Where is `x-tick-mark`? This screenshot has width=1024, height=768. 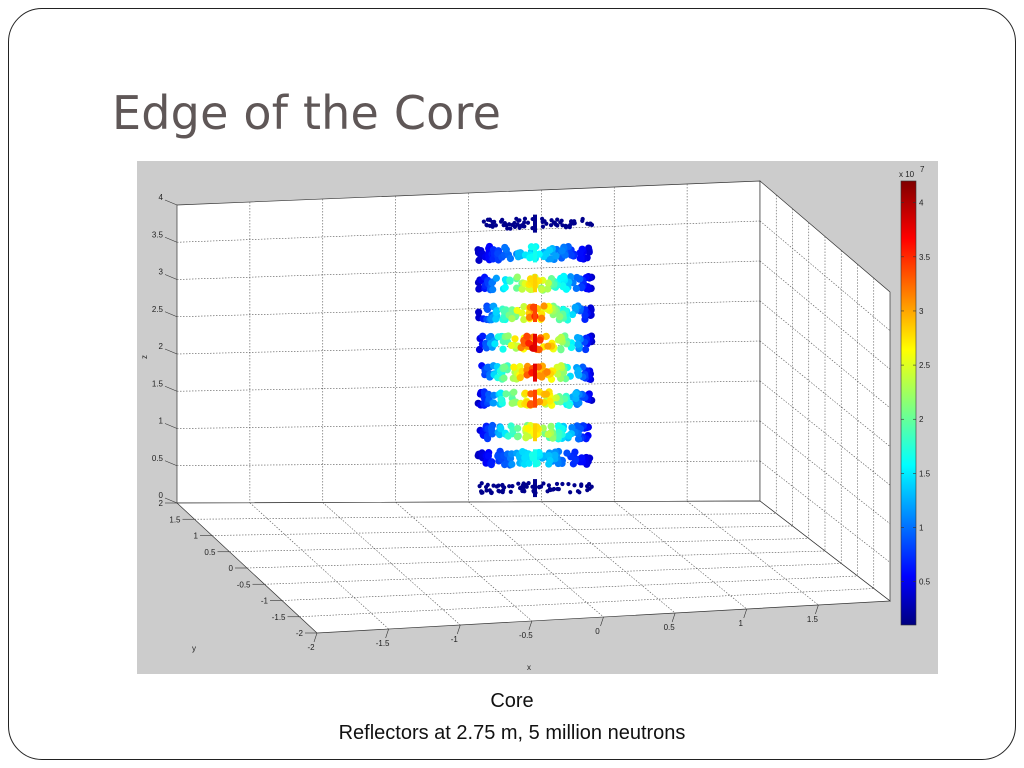 x-tick-mark is located at coordinates (530, 625).